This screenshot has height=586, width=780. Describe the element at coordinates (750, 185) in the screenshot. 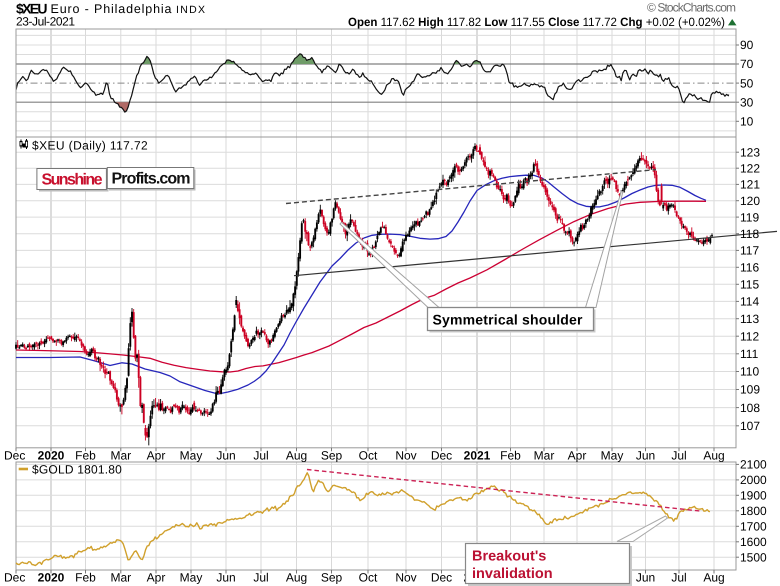

I see `svg-text: 121` at that location.